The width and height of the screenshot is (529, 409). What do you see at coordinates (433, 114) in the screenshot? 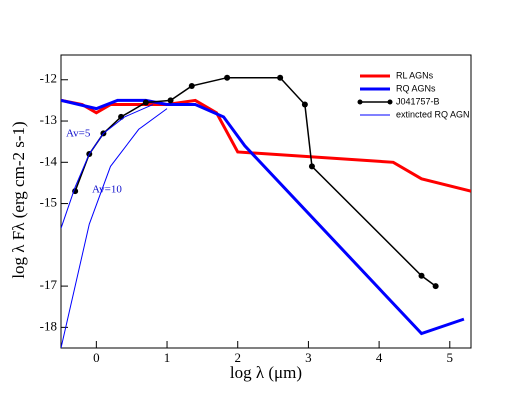
I see `legend-label: extincted RQ AGN` at bounding box center [433, 114].